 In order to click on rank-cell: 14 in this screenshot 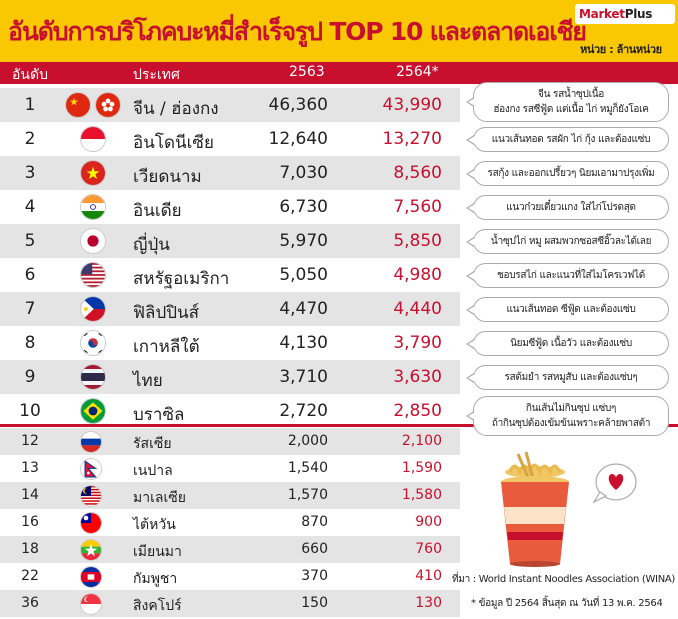, I will do `click(30, 495)`.